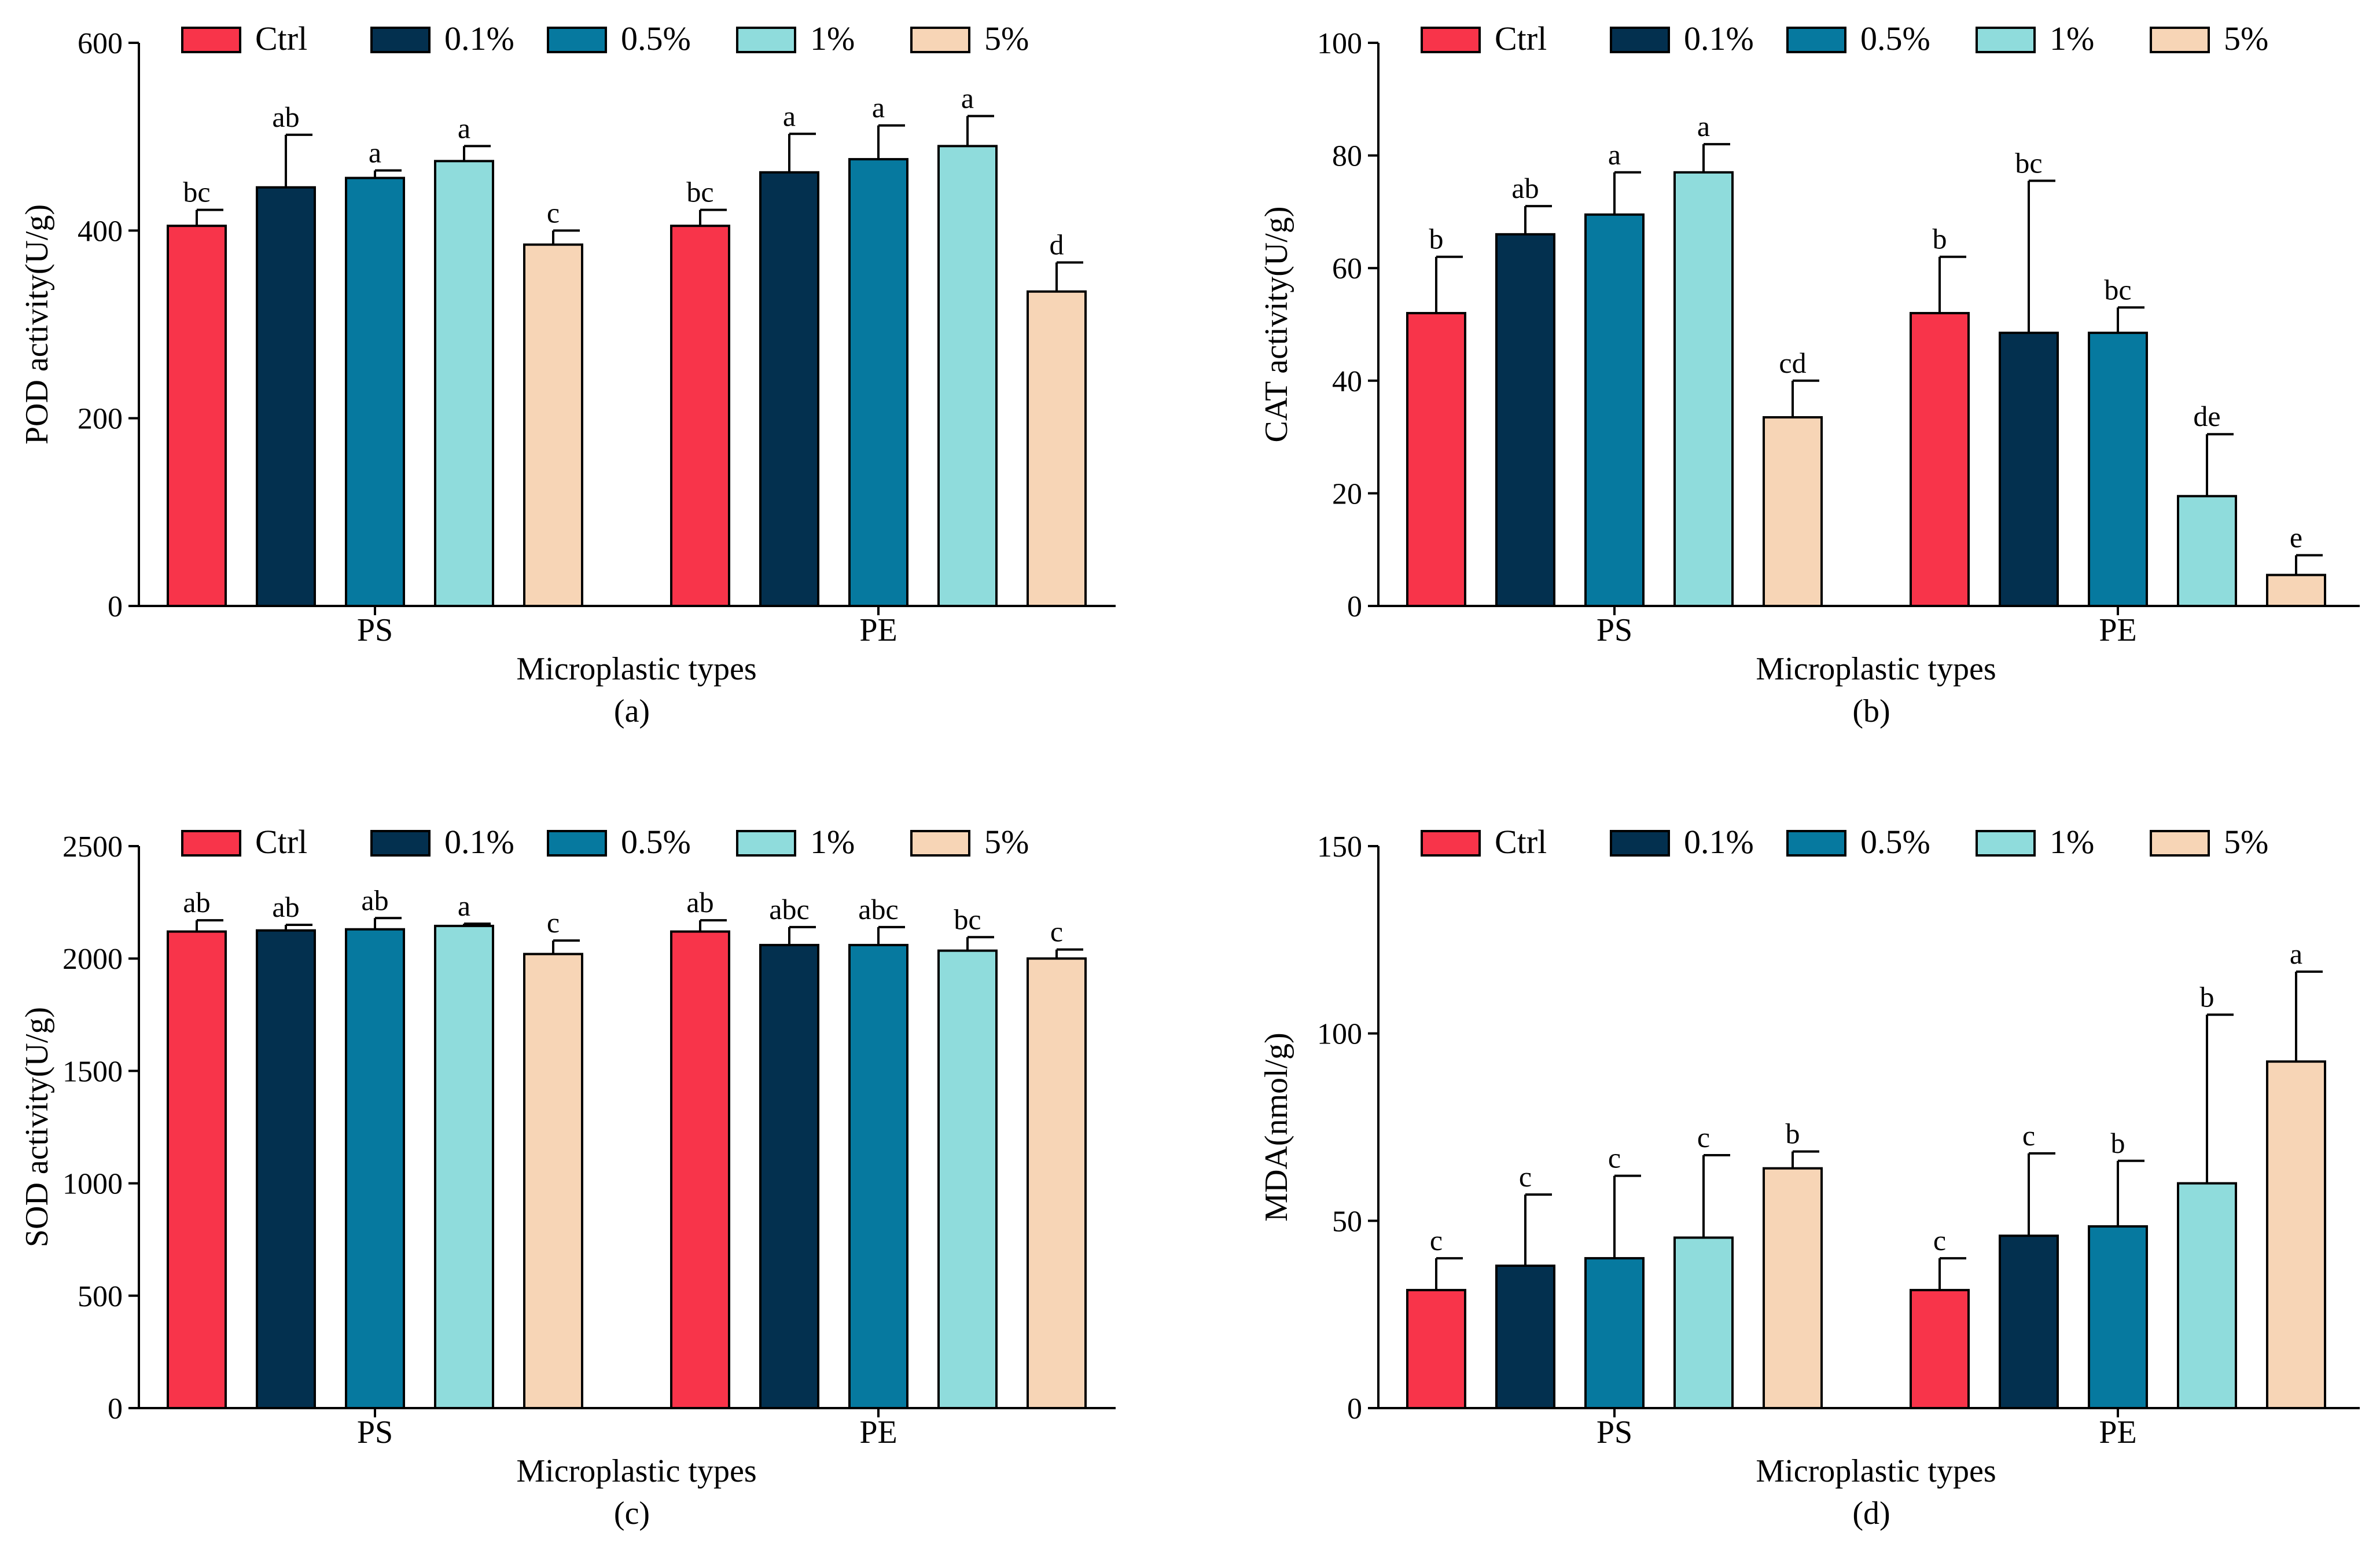 The image size is (2380, 1547). I want to click on y-axis-title: CAT activity(U/g), so click(1276, 324).